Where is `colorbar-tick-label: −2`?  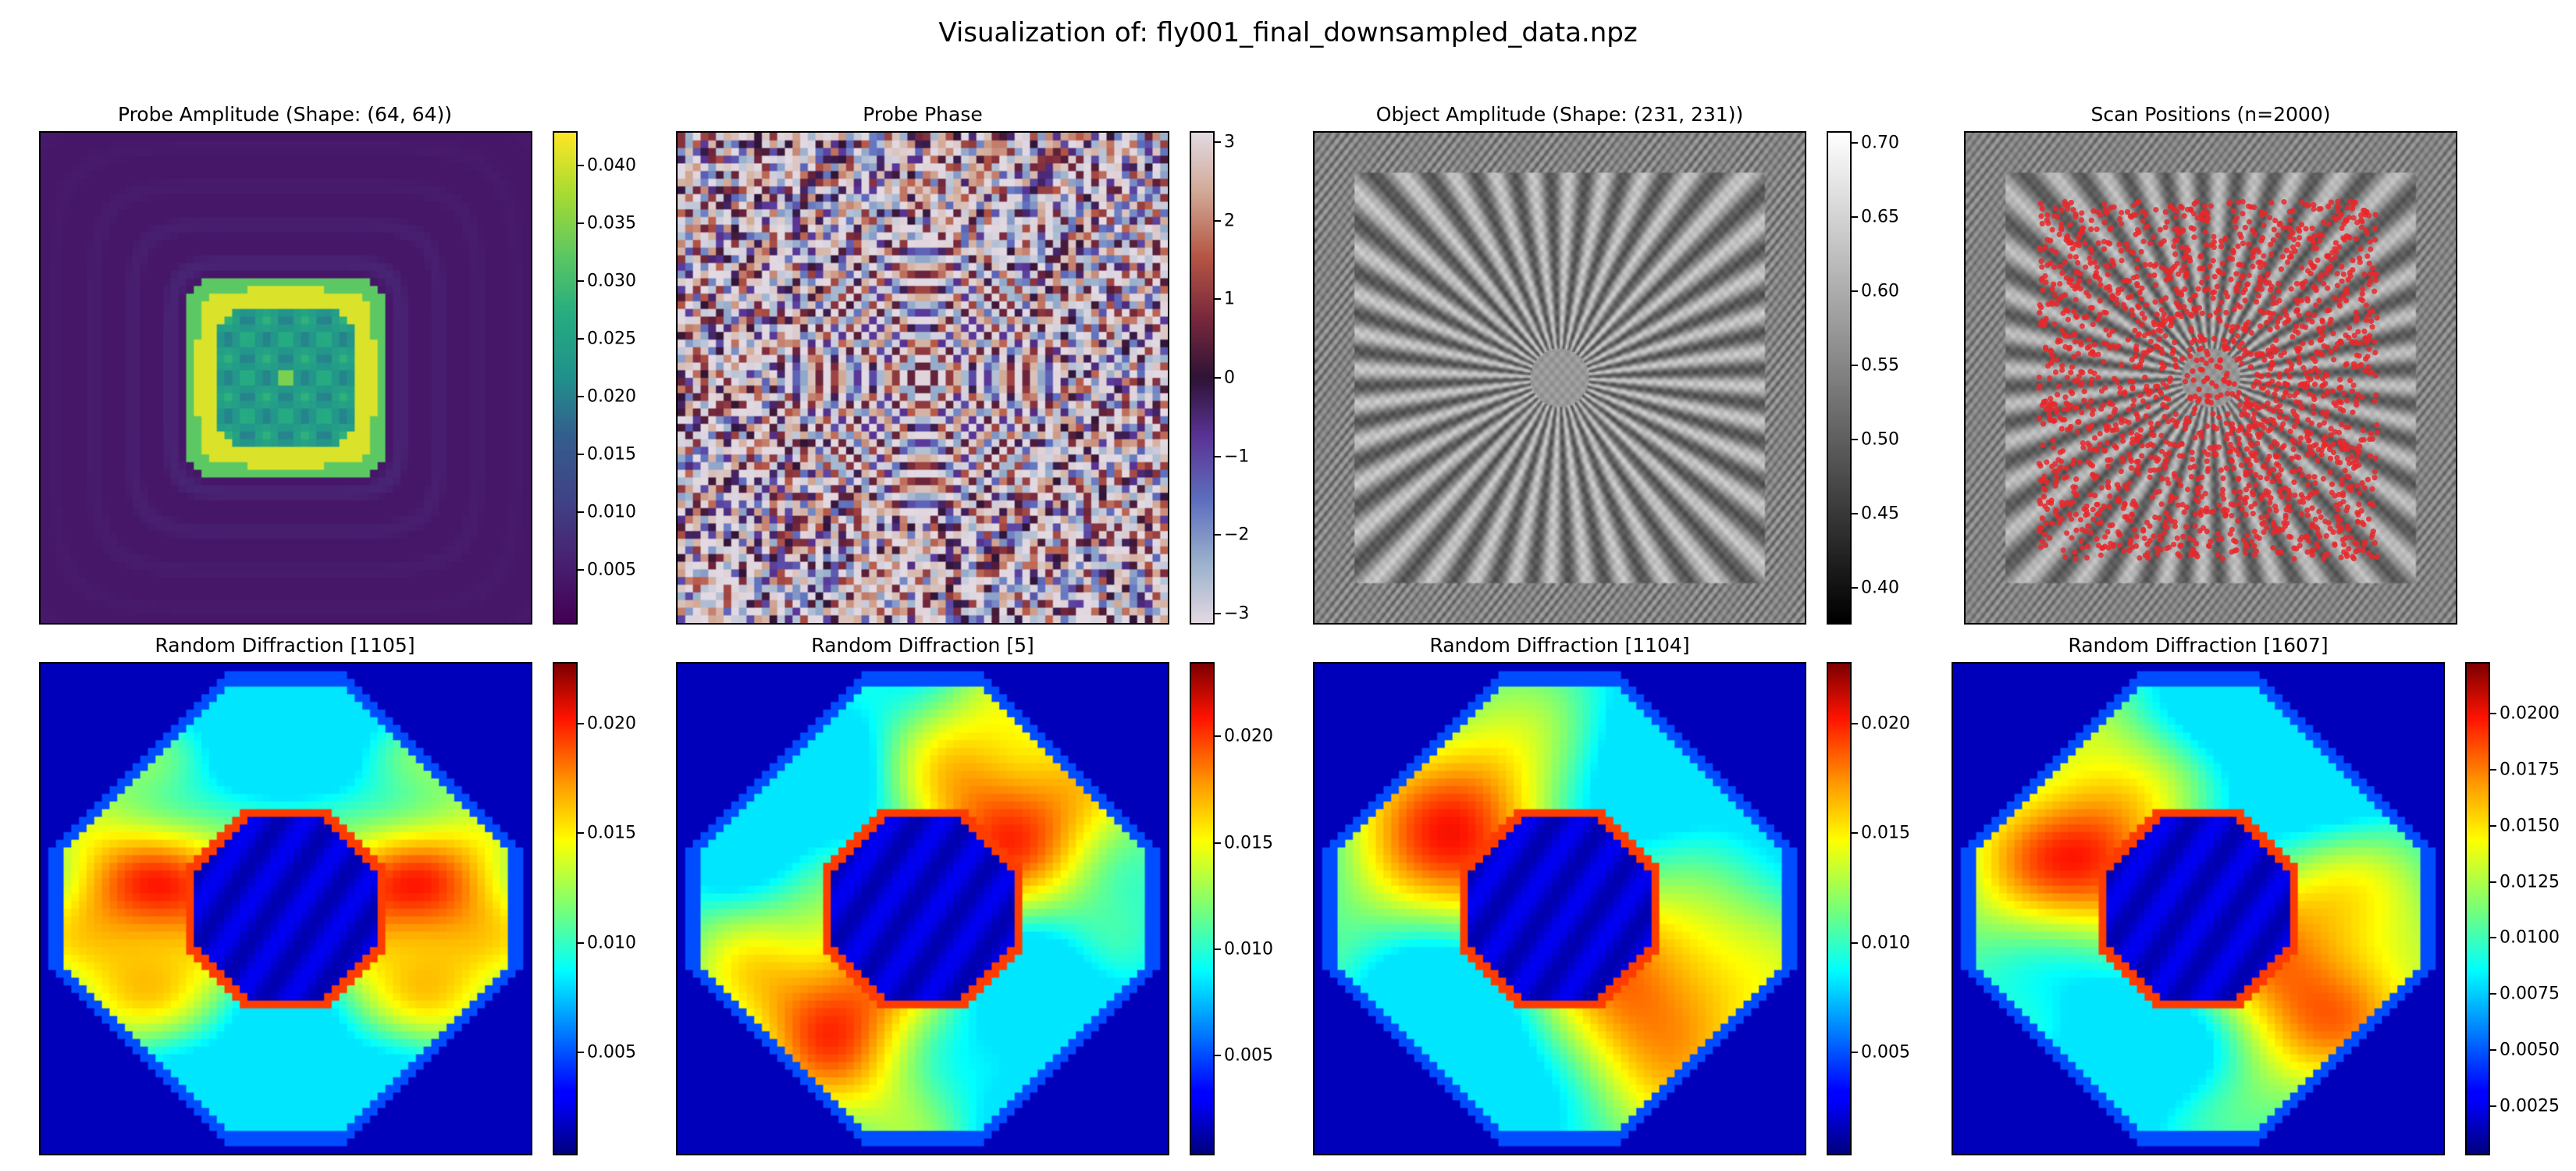
colorbar-tick-label: −2 is located at coordinates (1237, 535).